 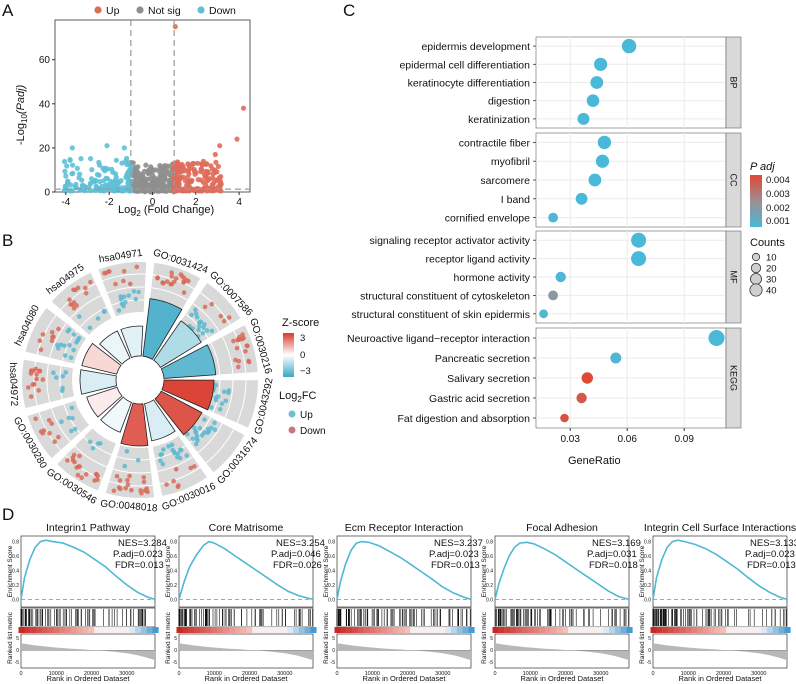 What do you see at coordinates (296, 554) in the screenshot?
I see `gsea-padj: P.adj=0.046` at bounding box center [296, 554].